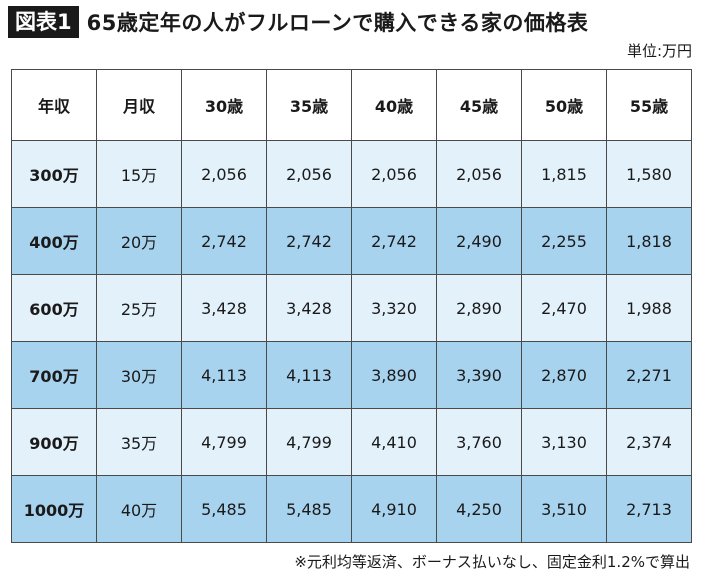  Describe the element at coordinates (479, 241) in the screenshot. I see `price-cell: 2,490` at that location.